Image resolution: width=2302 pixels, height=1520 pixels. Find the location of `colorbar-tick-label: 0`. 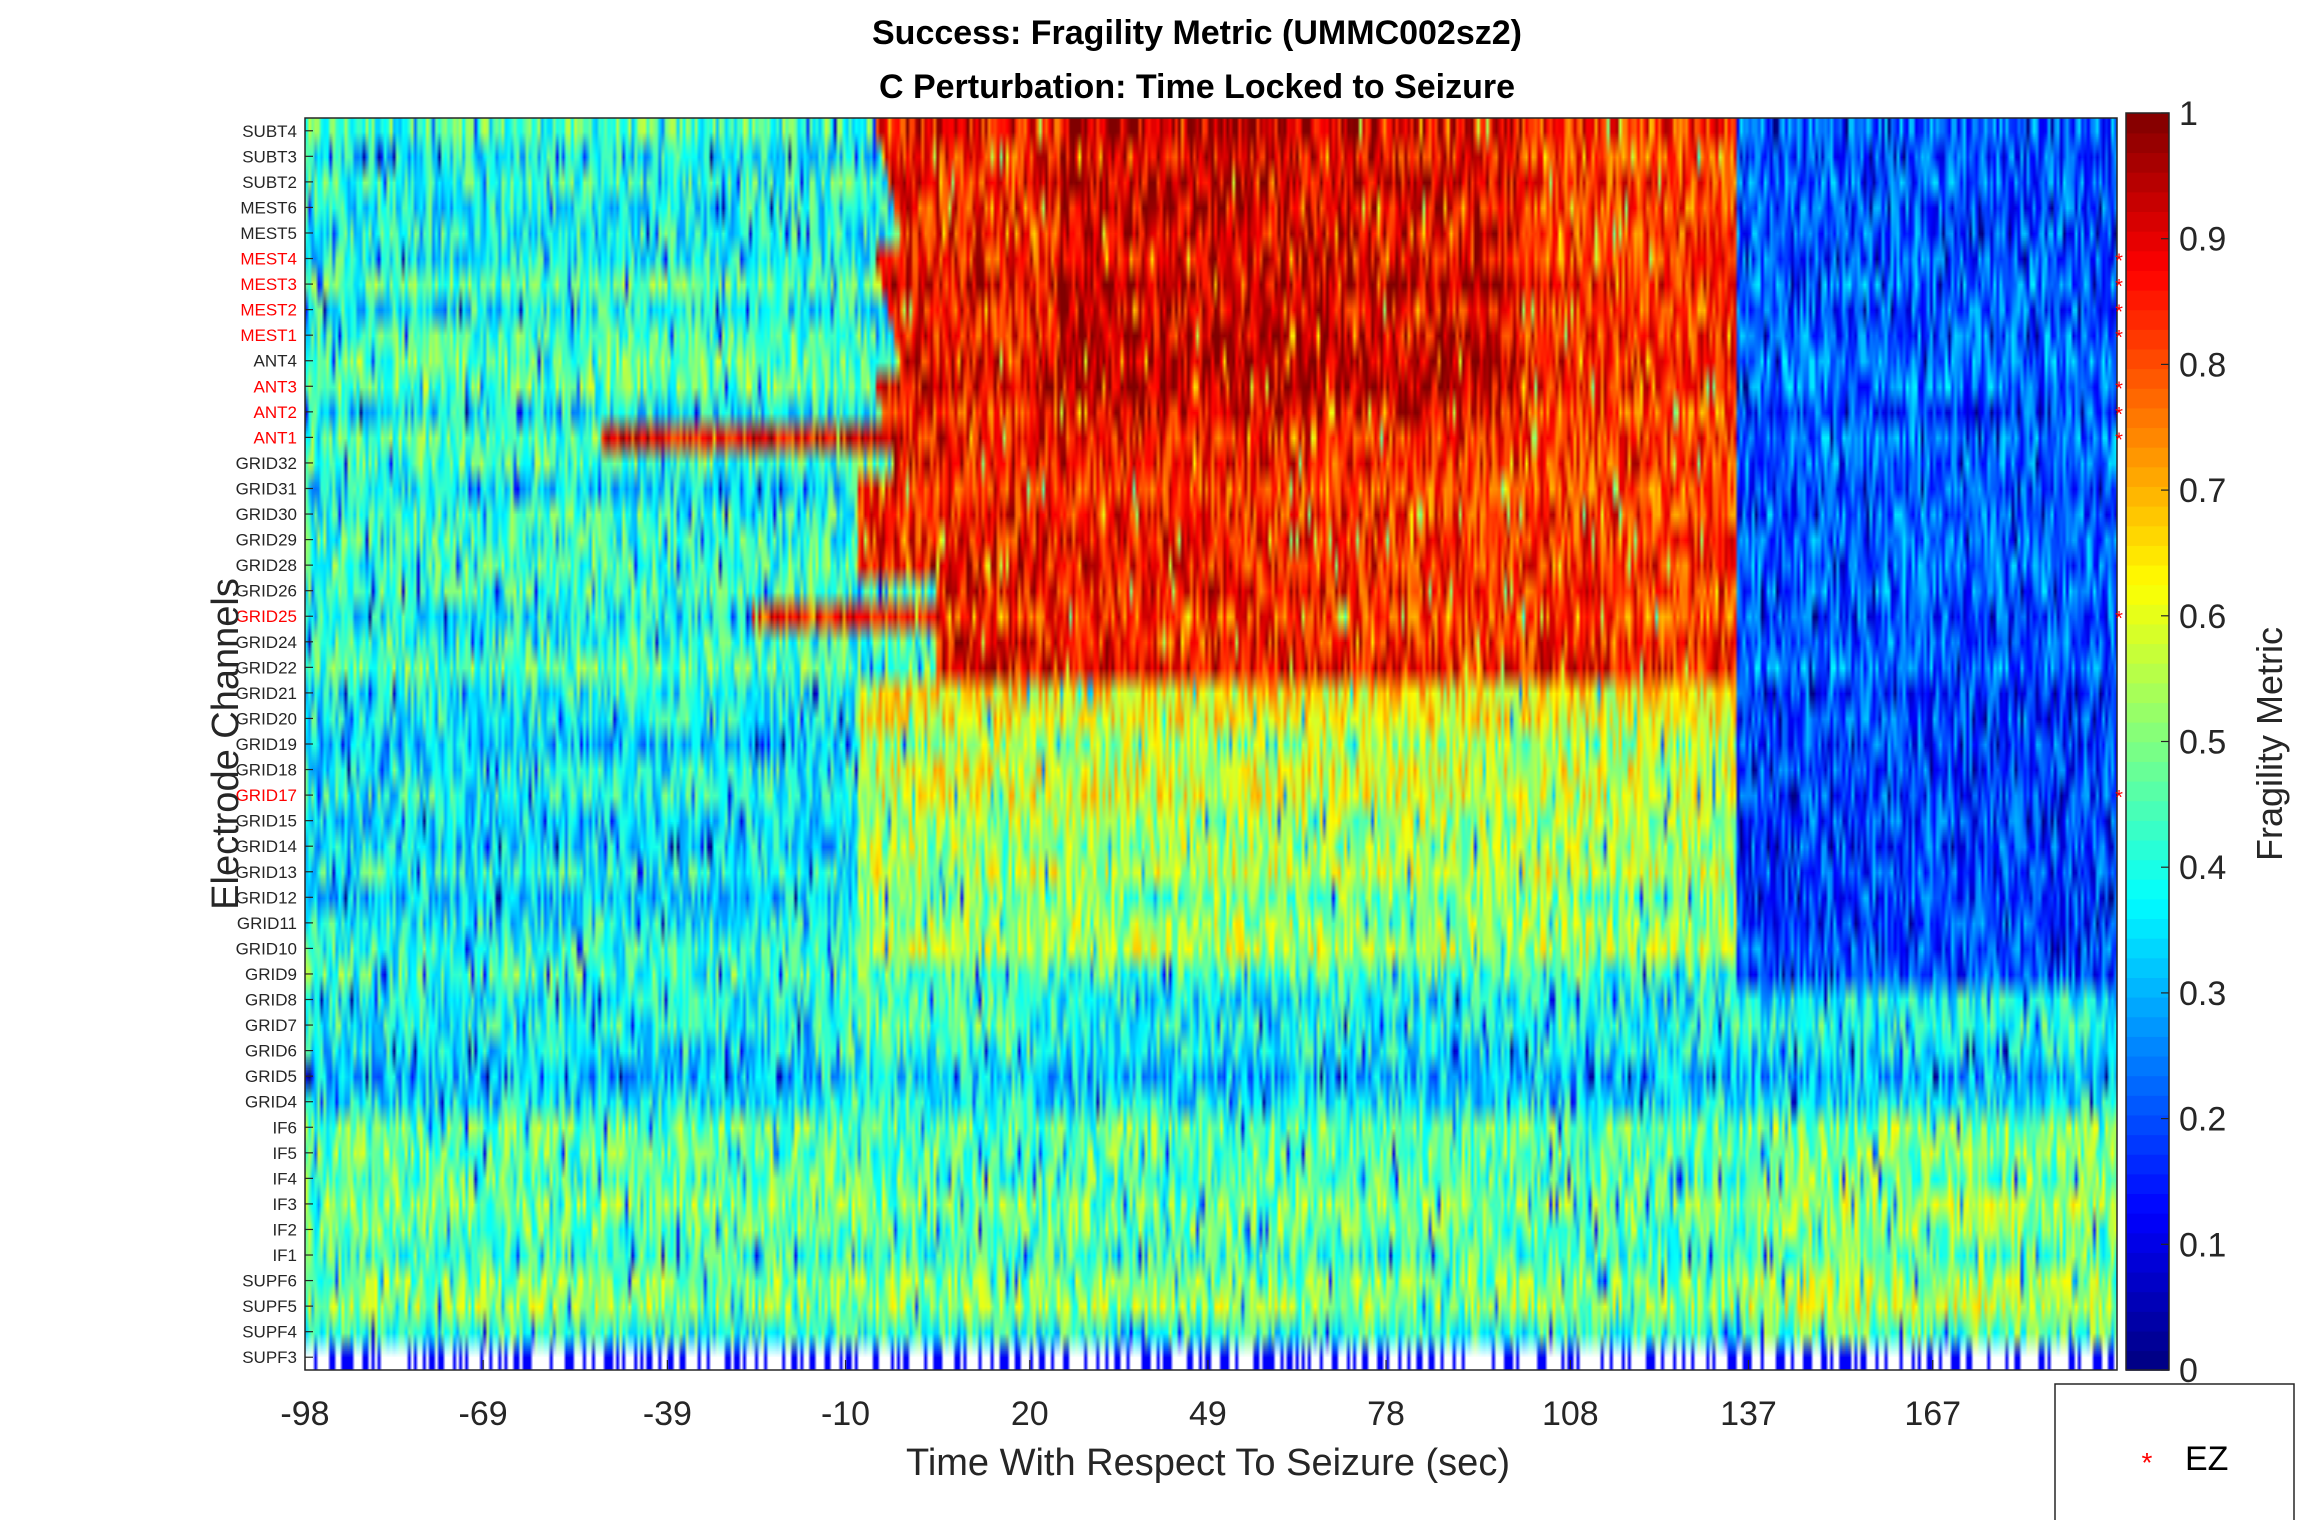

colorbar-tick-label: 0 is located at coordinates (2188, 1371).